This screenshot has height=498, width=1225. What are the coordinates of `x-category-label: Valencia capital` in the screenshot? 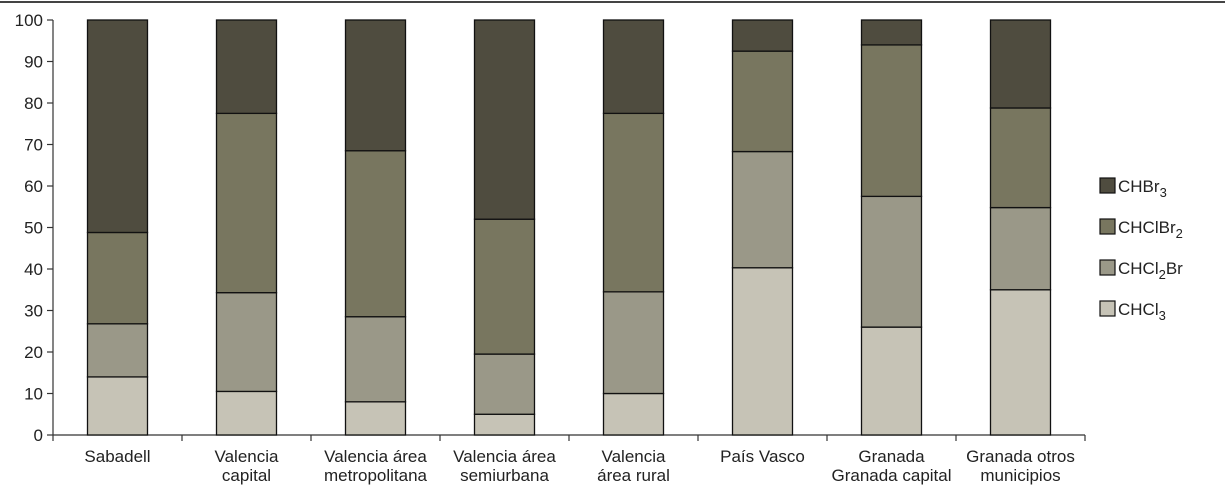 It's located at (247, 466).